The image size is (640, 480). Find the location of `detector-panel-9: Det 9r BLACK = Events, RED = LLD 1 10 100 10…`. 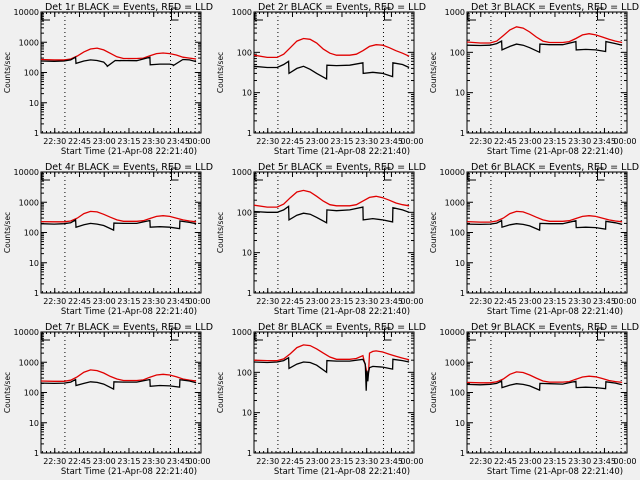

detector-panel-9: Det 9r BLACK = Events, RED = LLD 1 10 100 10… is located at coordinates (534, 399).